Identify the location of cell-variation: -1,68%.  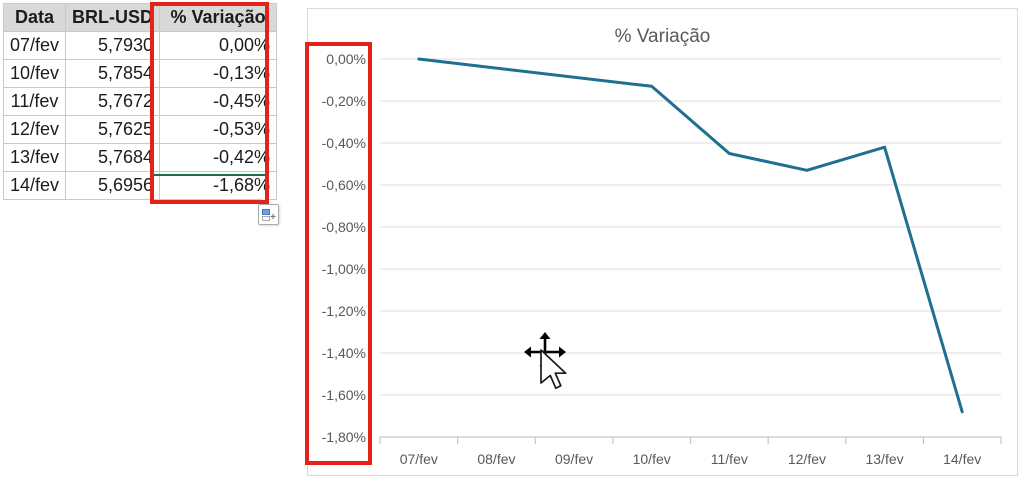
(218, 185).